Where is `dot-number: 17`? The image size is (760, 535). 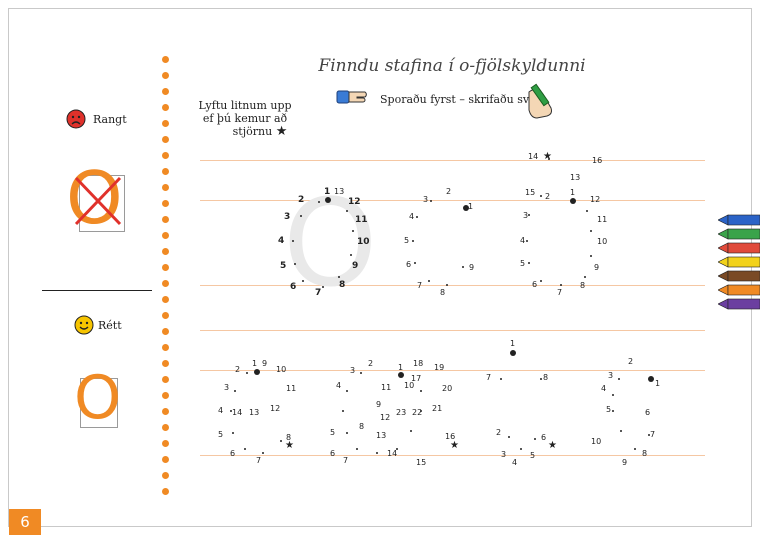
dot-number: 17 is located at coordinates (416, 378).